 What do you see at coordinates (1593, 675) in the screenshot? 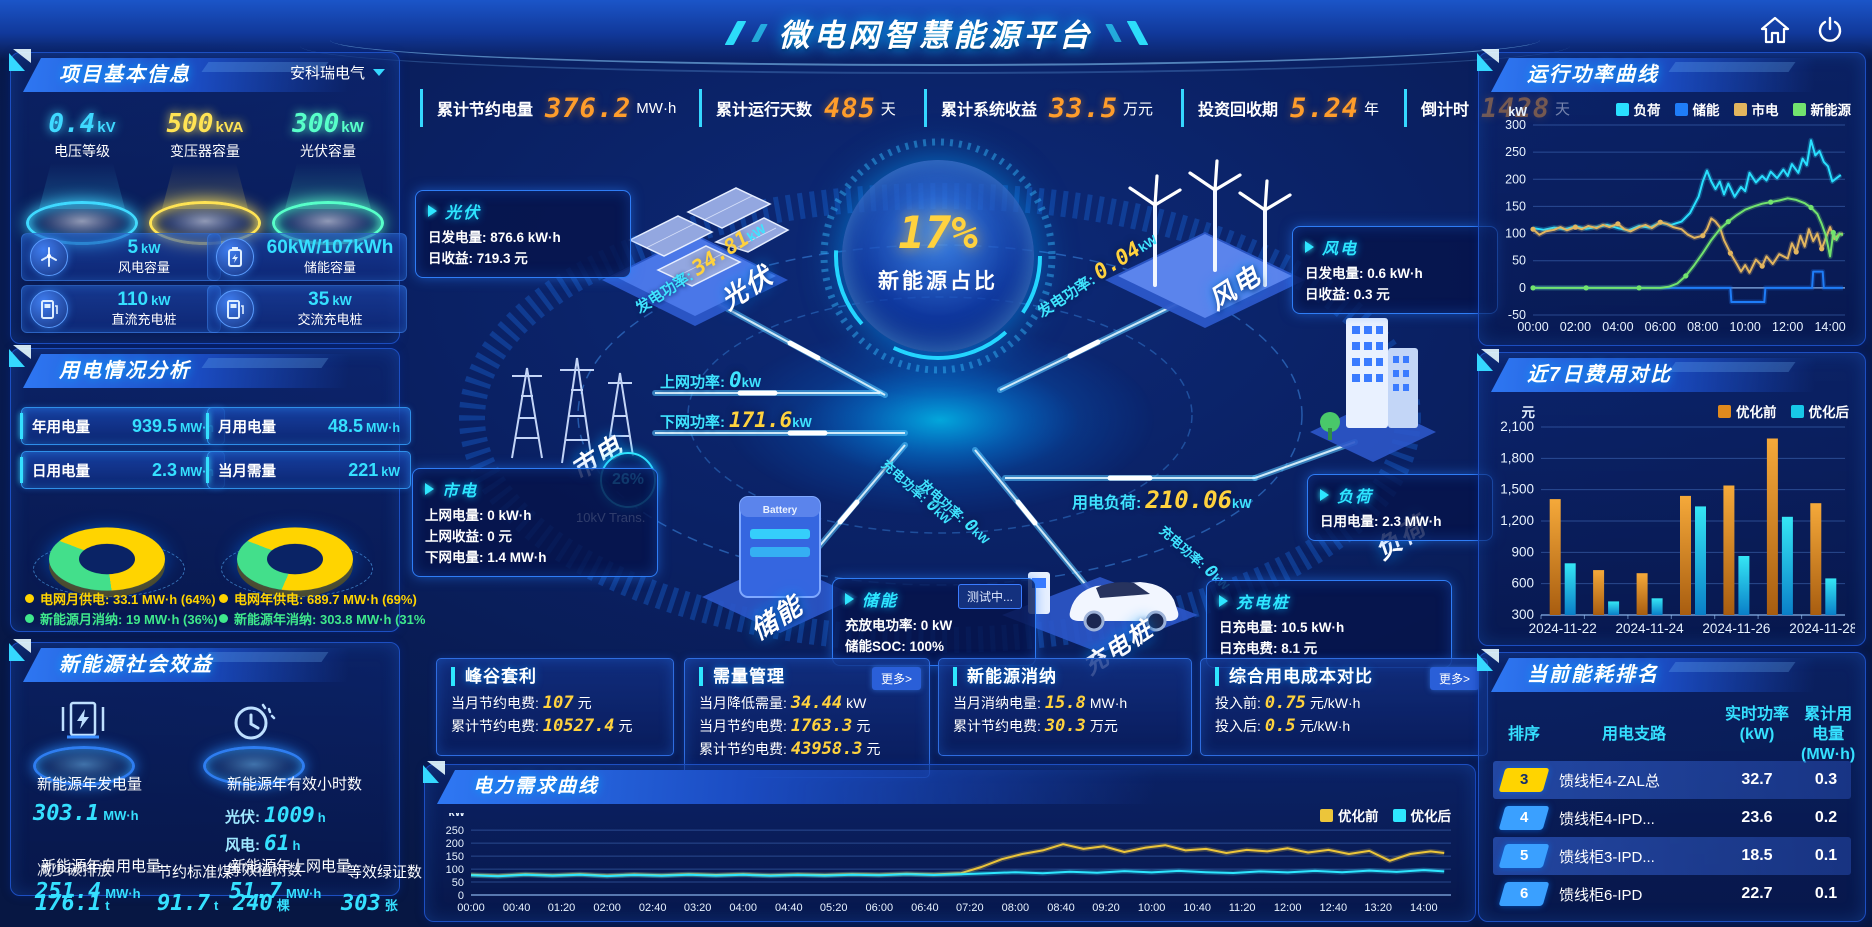
I see `panel-title: 当前能耗排名` at bounding box center [1593, 675].